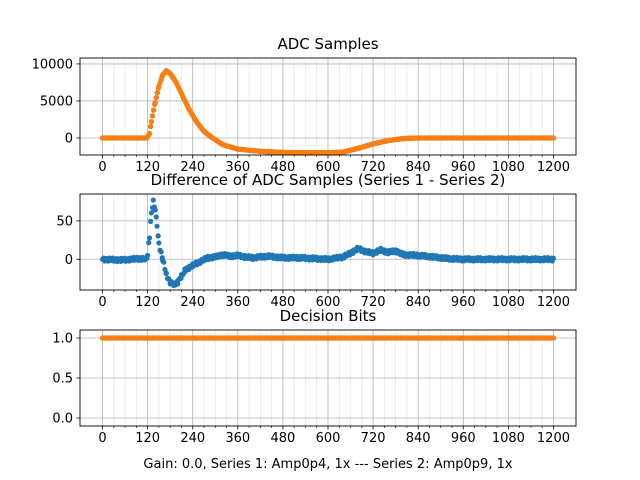 Image resolution: width=640 pixels, height=480 pixels. I want to click on adc-difference-x-tick-label: 840, so click(418, 302).